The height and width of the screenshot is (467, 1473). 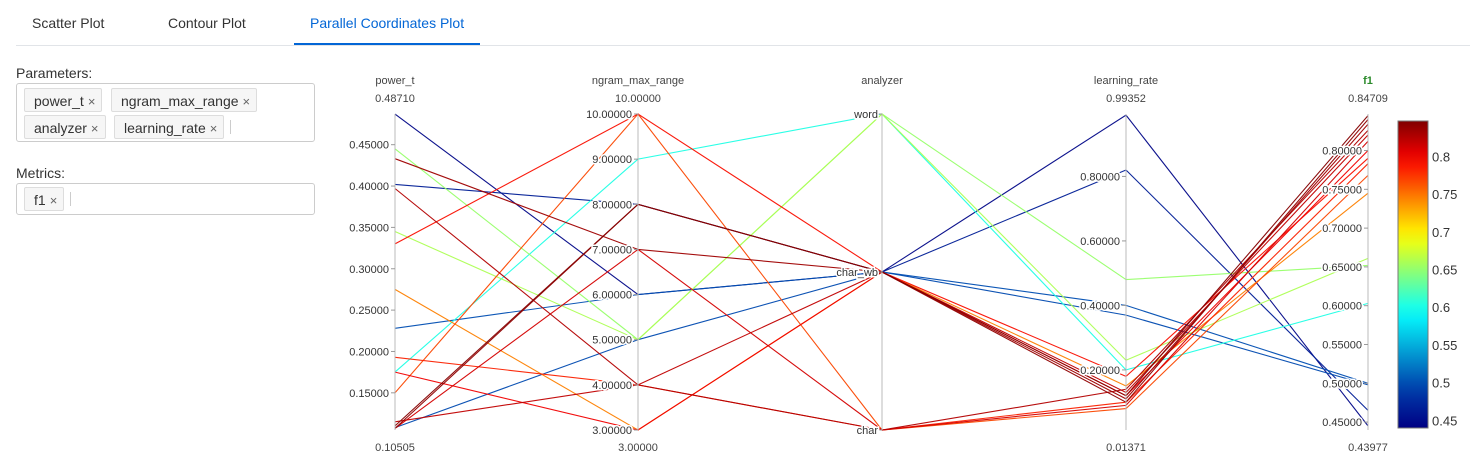 I want to click on tick-label: char_wb, so click(x=857, y=273).